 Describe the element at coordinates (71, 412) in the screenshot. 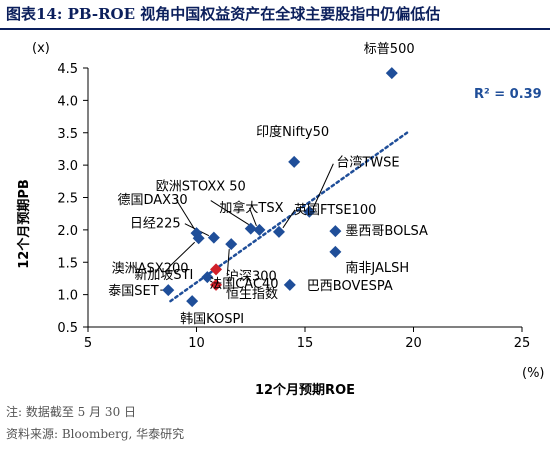

I see `footnote: 注: 数据截至 5 月 30 日` at that location.